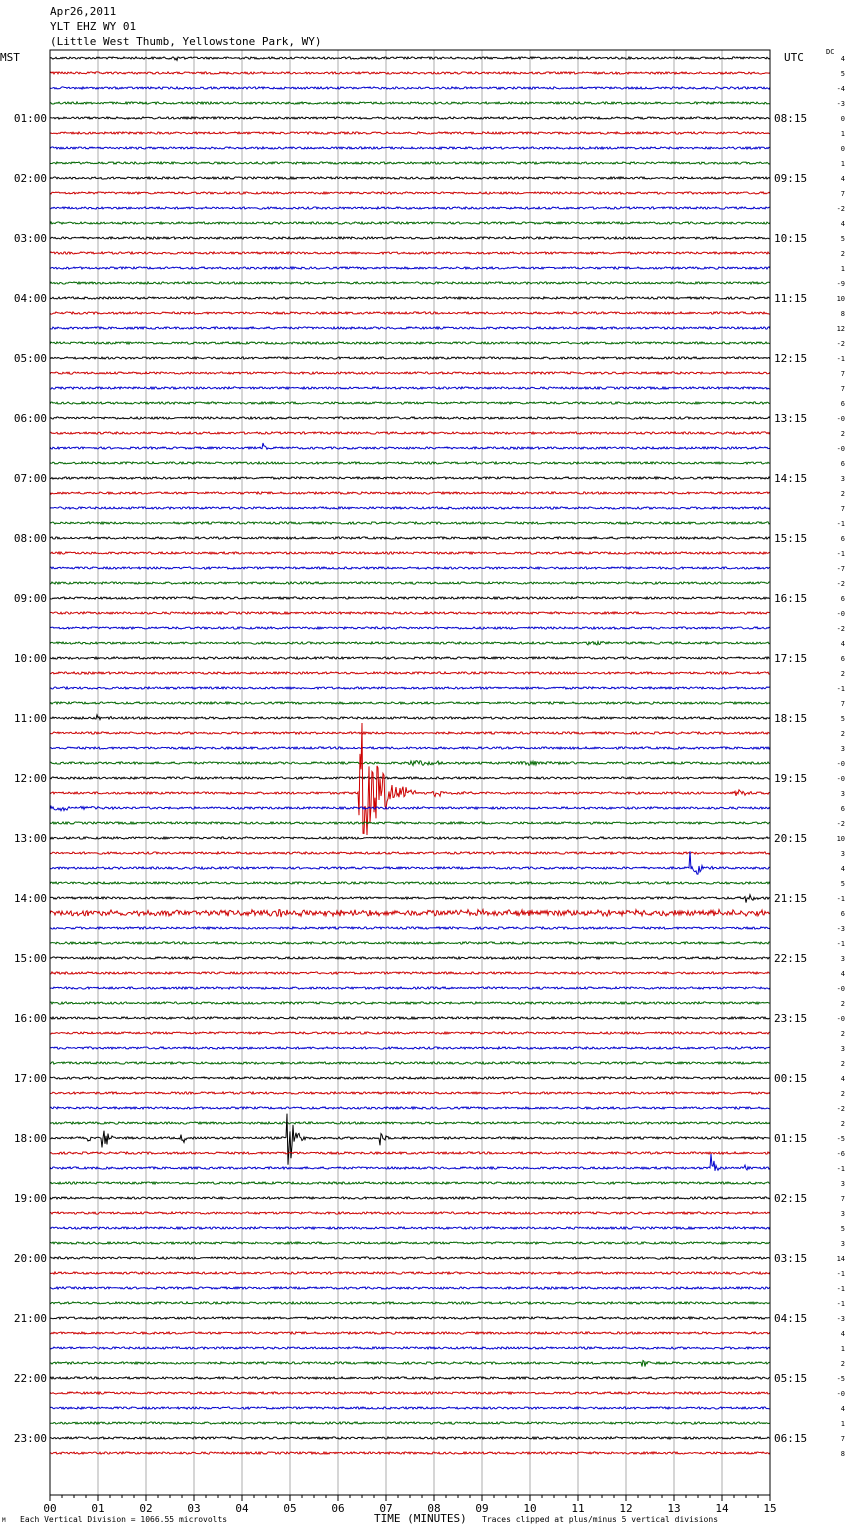 This screenshot has height=1534, width=850. Describe the element at coordinates (30, 658) in the screenshot. I see `left-hour-label: 10:00` at that location.